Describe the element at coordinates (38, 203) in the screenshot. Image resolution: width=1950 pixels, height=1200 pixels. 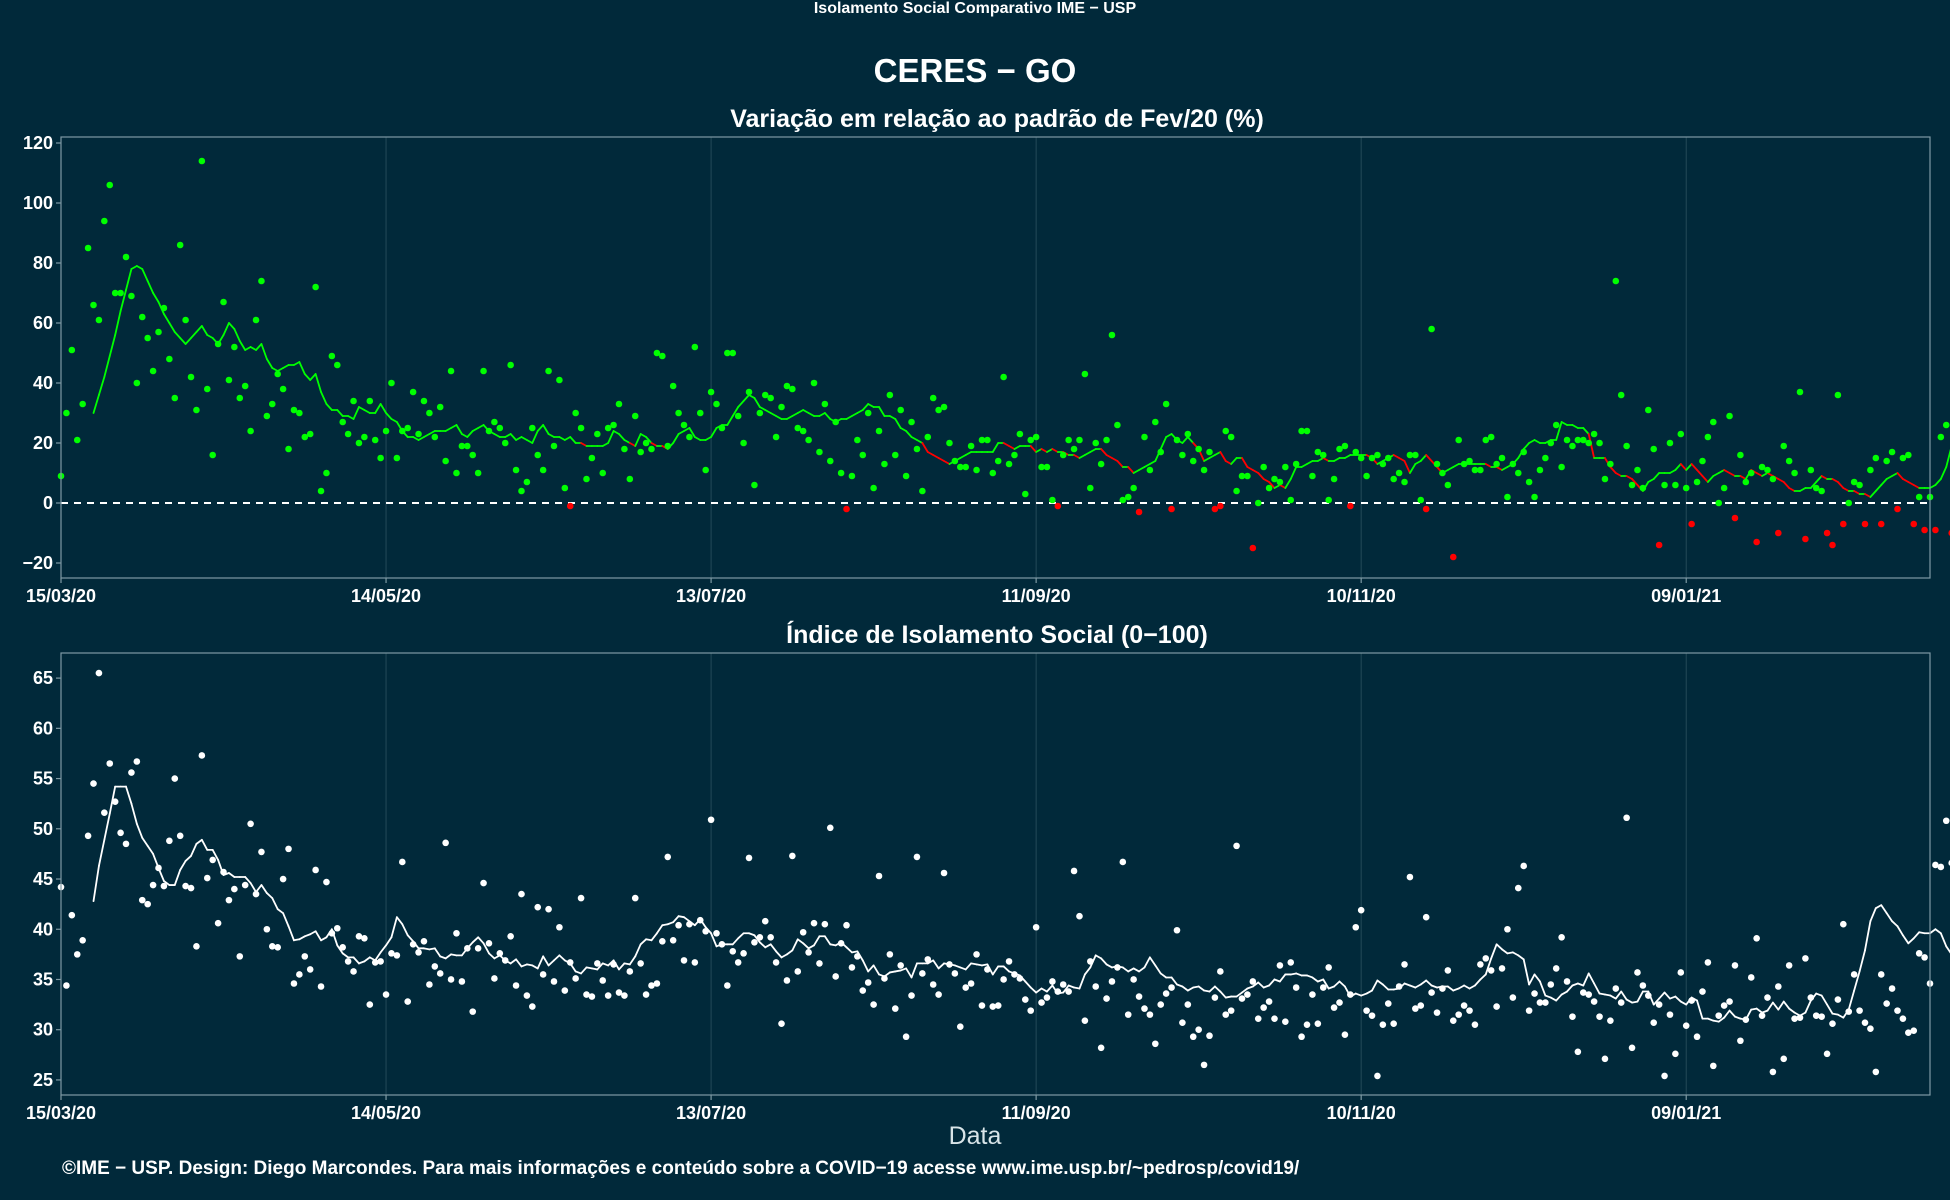
I see `y-tick-label: 100` at that location.